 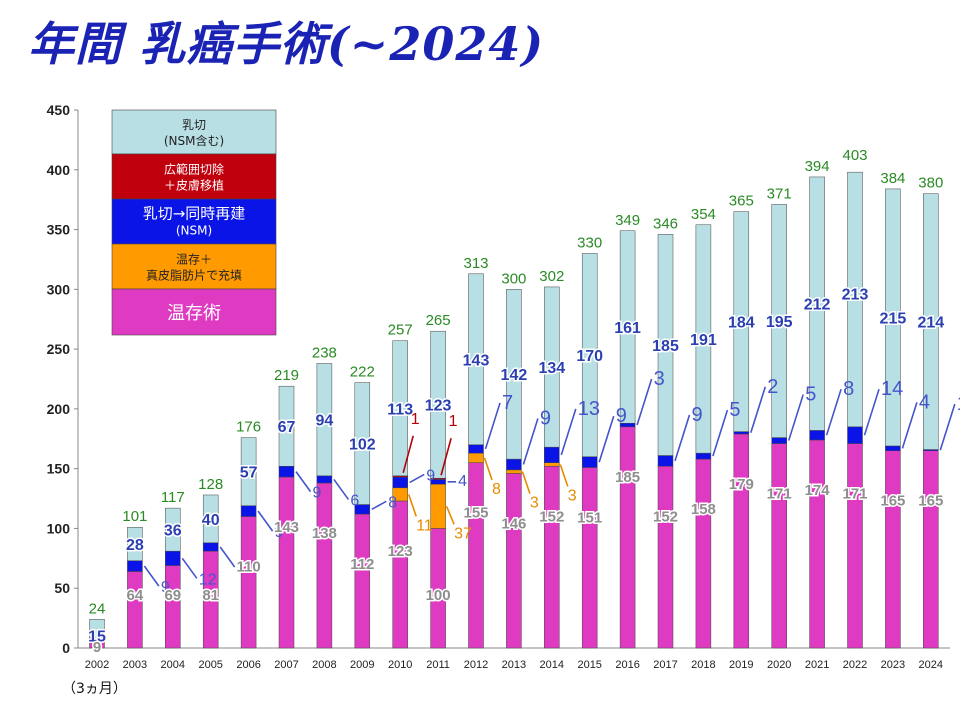 I want to click on y-tick-label: 400, so click(x=59, y=170).